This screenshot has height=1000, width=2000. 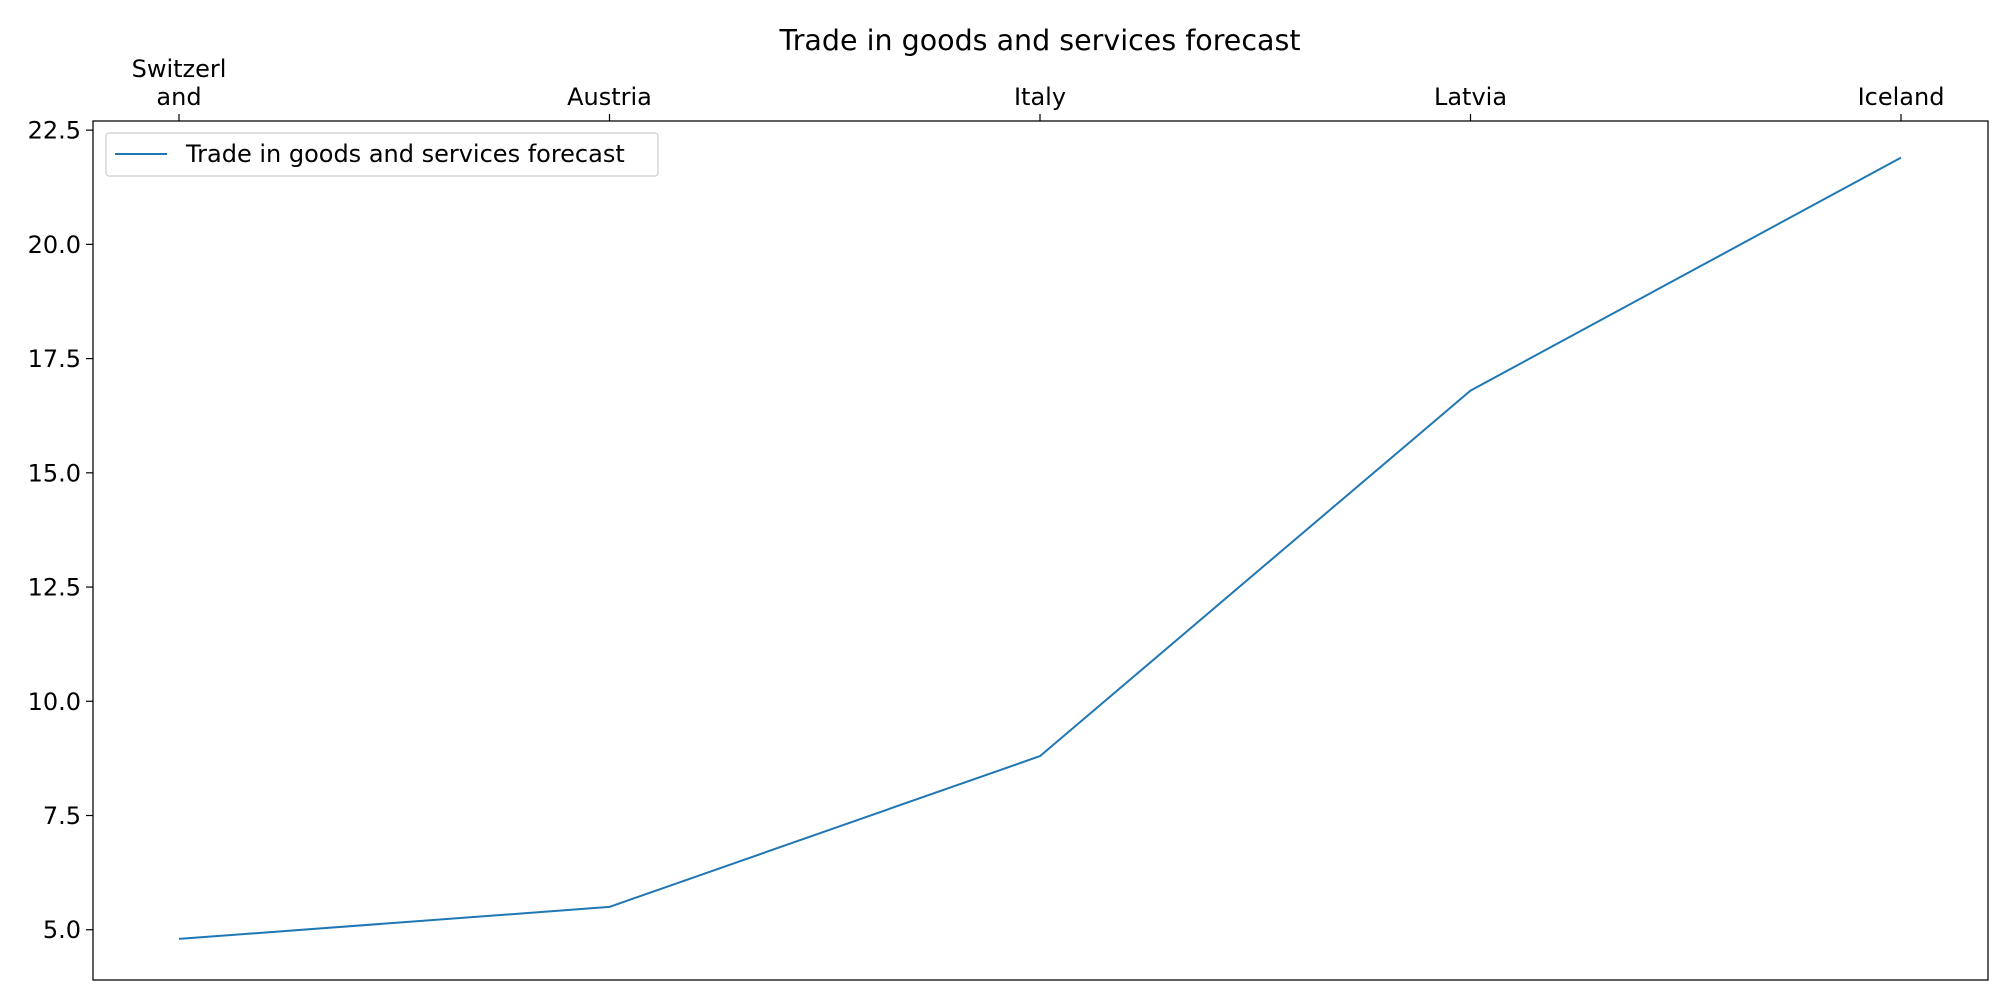 What do you see at coordinates (1040, 97) in the screenshot?
I see `x-tick-label: Italy` at bounding box center [1040, 97].